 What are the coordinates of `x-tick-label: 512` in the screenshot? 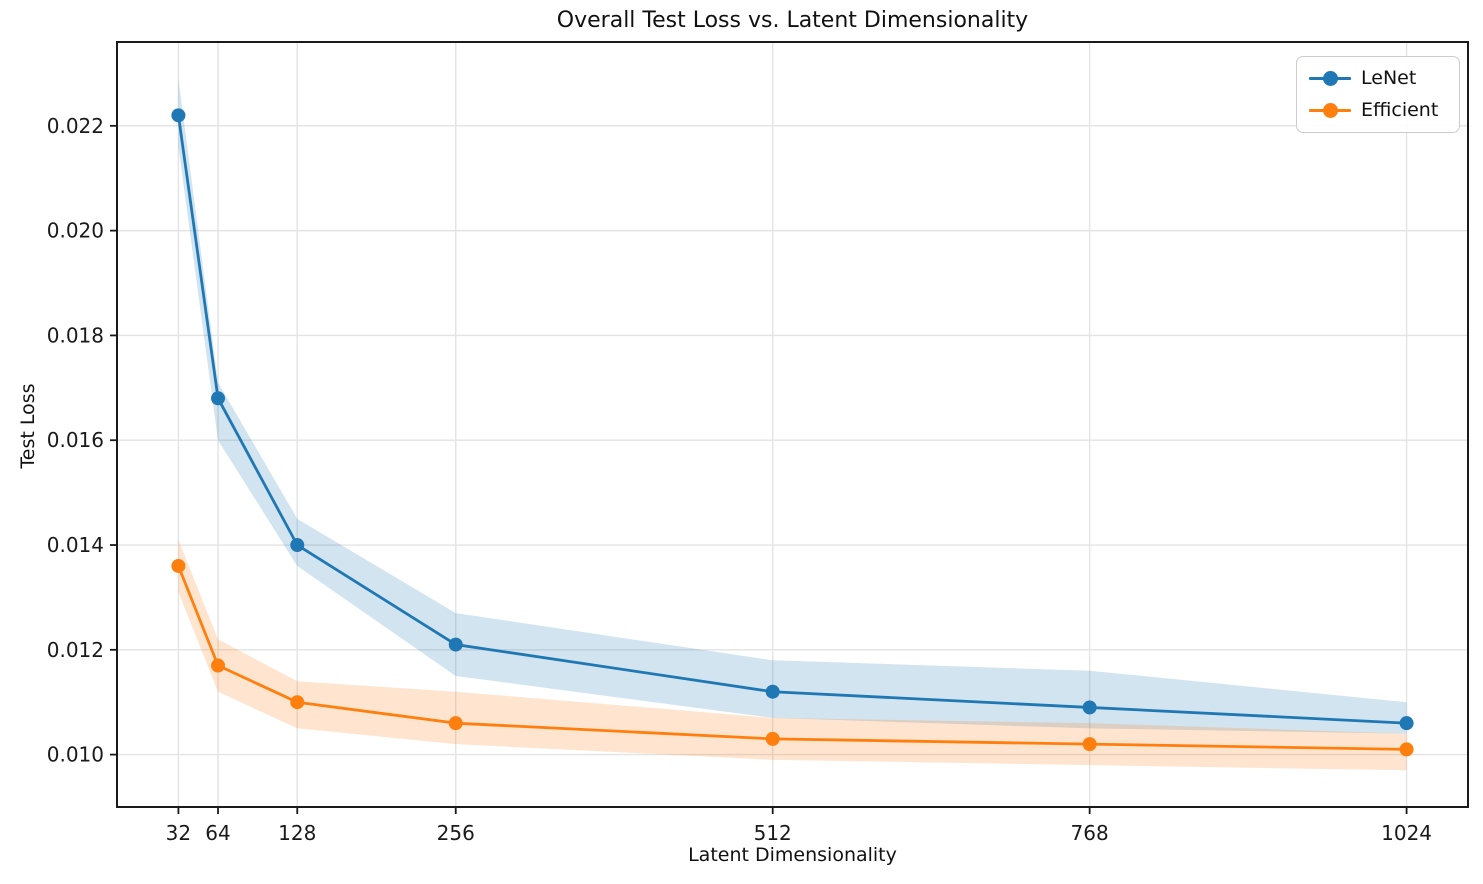 It's located at (773, 833).